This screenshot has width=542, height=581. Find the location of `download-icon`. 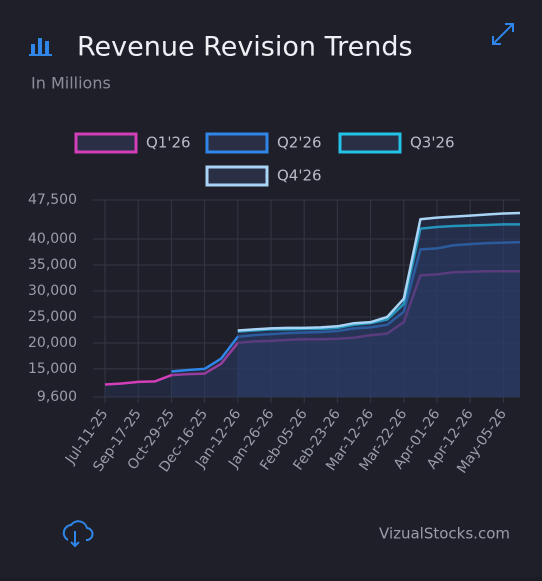

download-icon is located at coordinates (78, 534).